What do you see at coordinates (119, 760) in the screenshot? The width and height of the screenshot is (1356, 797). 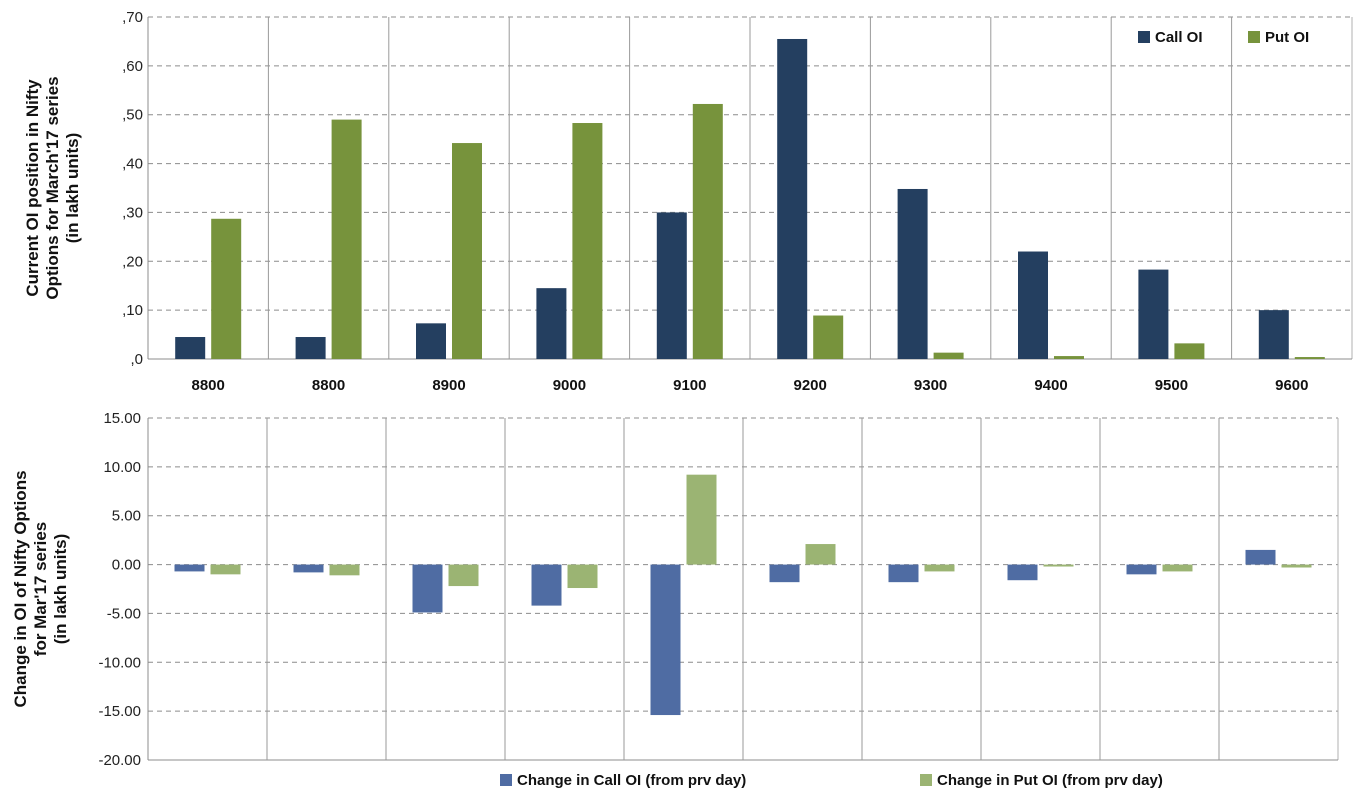 I see `y-tick-label: -20.00` at bounding box center [119, 760].